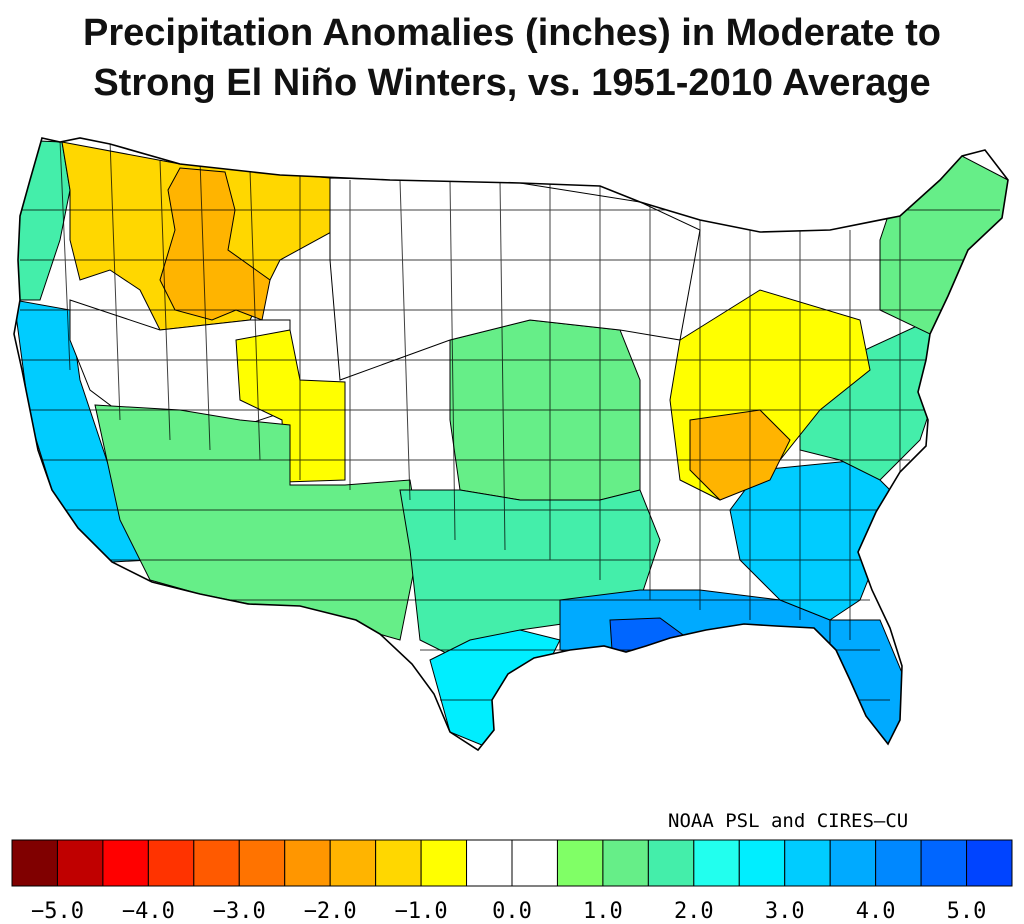 The width and height of the screenshot is (1024, 924). What do you see at coordinates (330, 911) in the screenshot?
I see `colorbar-tick-label: −2.0` at bounding box center [330, 911].